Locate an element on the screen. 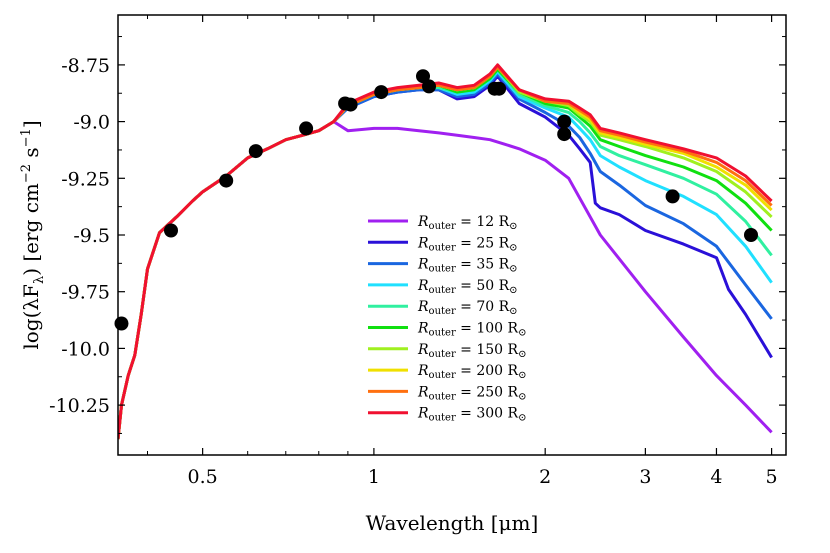 The height and width of the screenshot is (553, 830). legend-label-200: Router = 200 R⊙ is located at coordinates (471, 372).